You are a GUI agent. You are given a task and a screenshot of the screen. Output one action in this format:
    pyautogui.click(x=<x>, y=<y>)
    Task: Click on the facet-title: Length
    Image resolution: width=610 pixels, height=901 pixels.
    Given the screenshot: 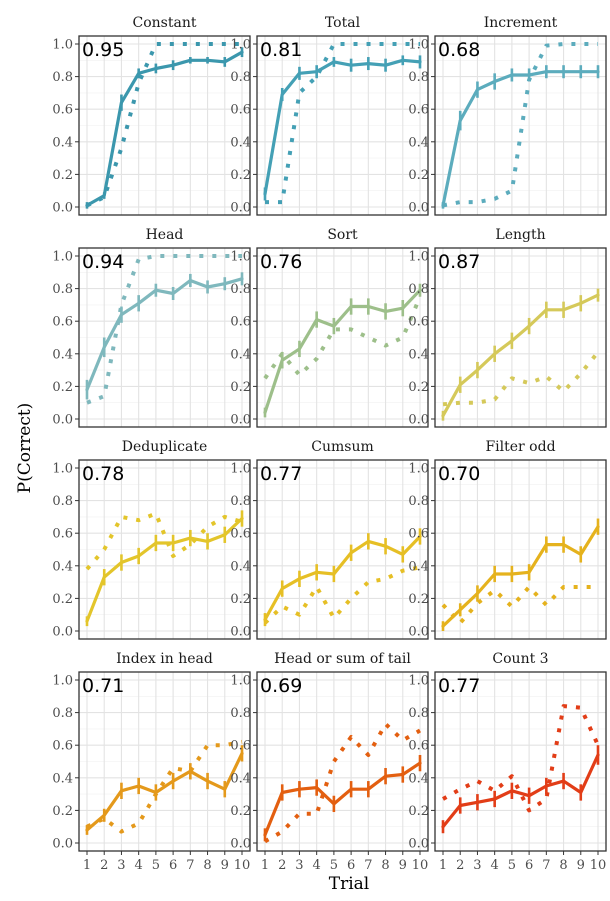 What is the action you would take?
    pyautogui.click(x=520, y=235)
    